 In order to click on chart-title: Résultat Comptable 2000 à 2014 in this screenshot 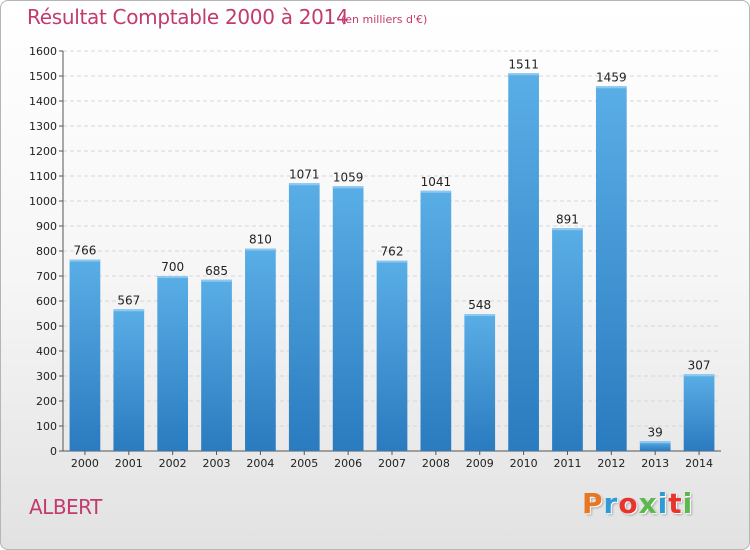, I will do `click(188, 17)`.